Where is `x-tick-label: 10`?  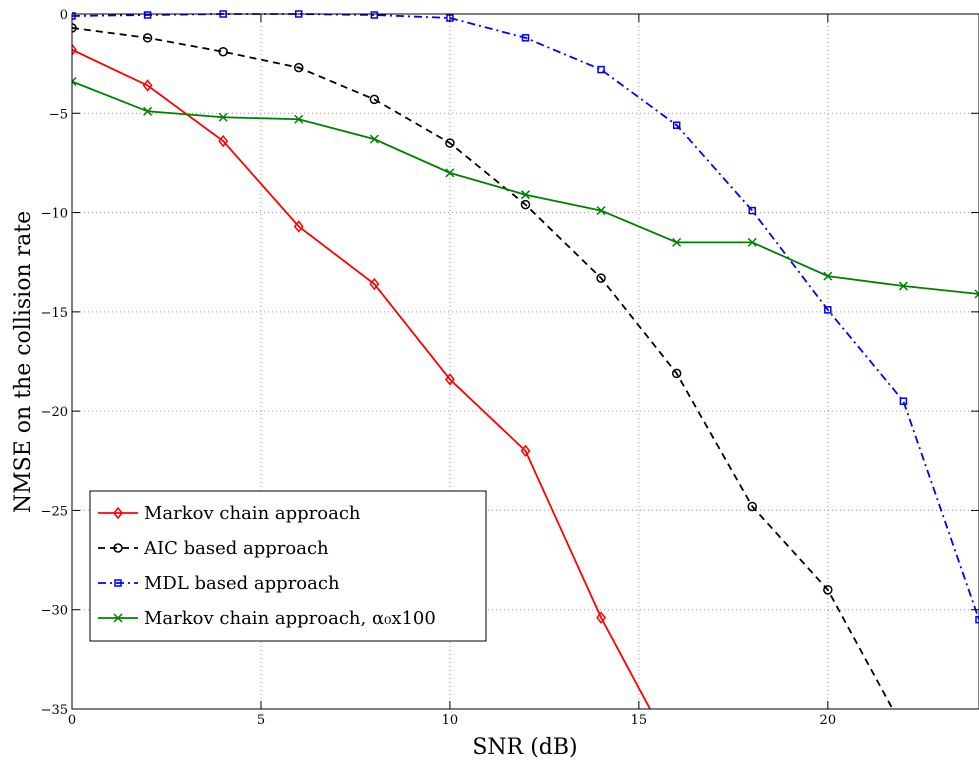 x-tick-label: 10 is located at coordinates (450, 720).